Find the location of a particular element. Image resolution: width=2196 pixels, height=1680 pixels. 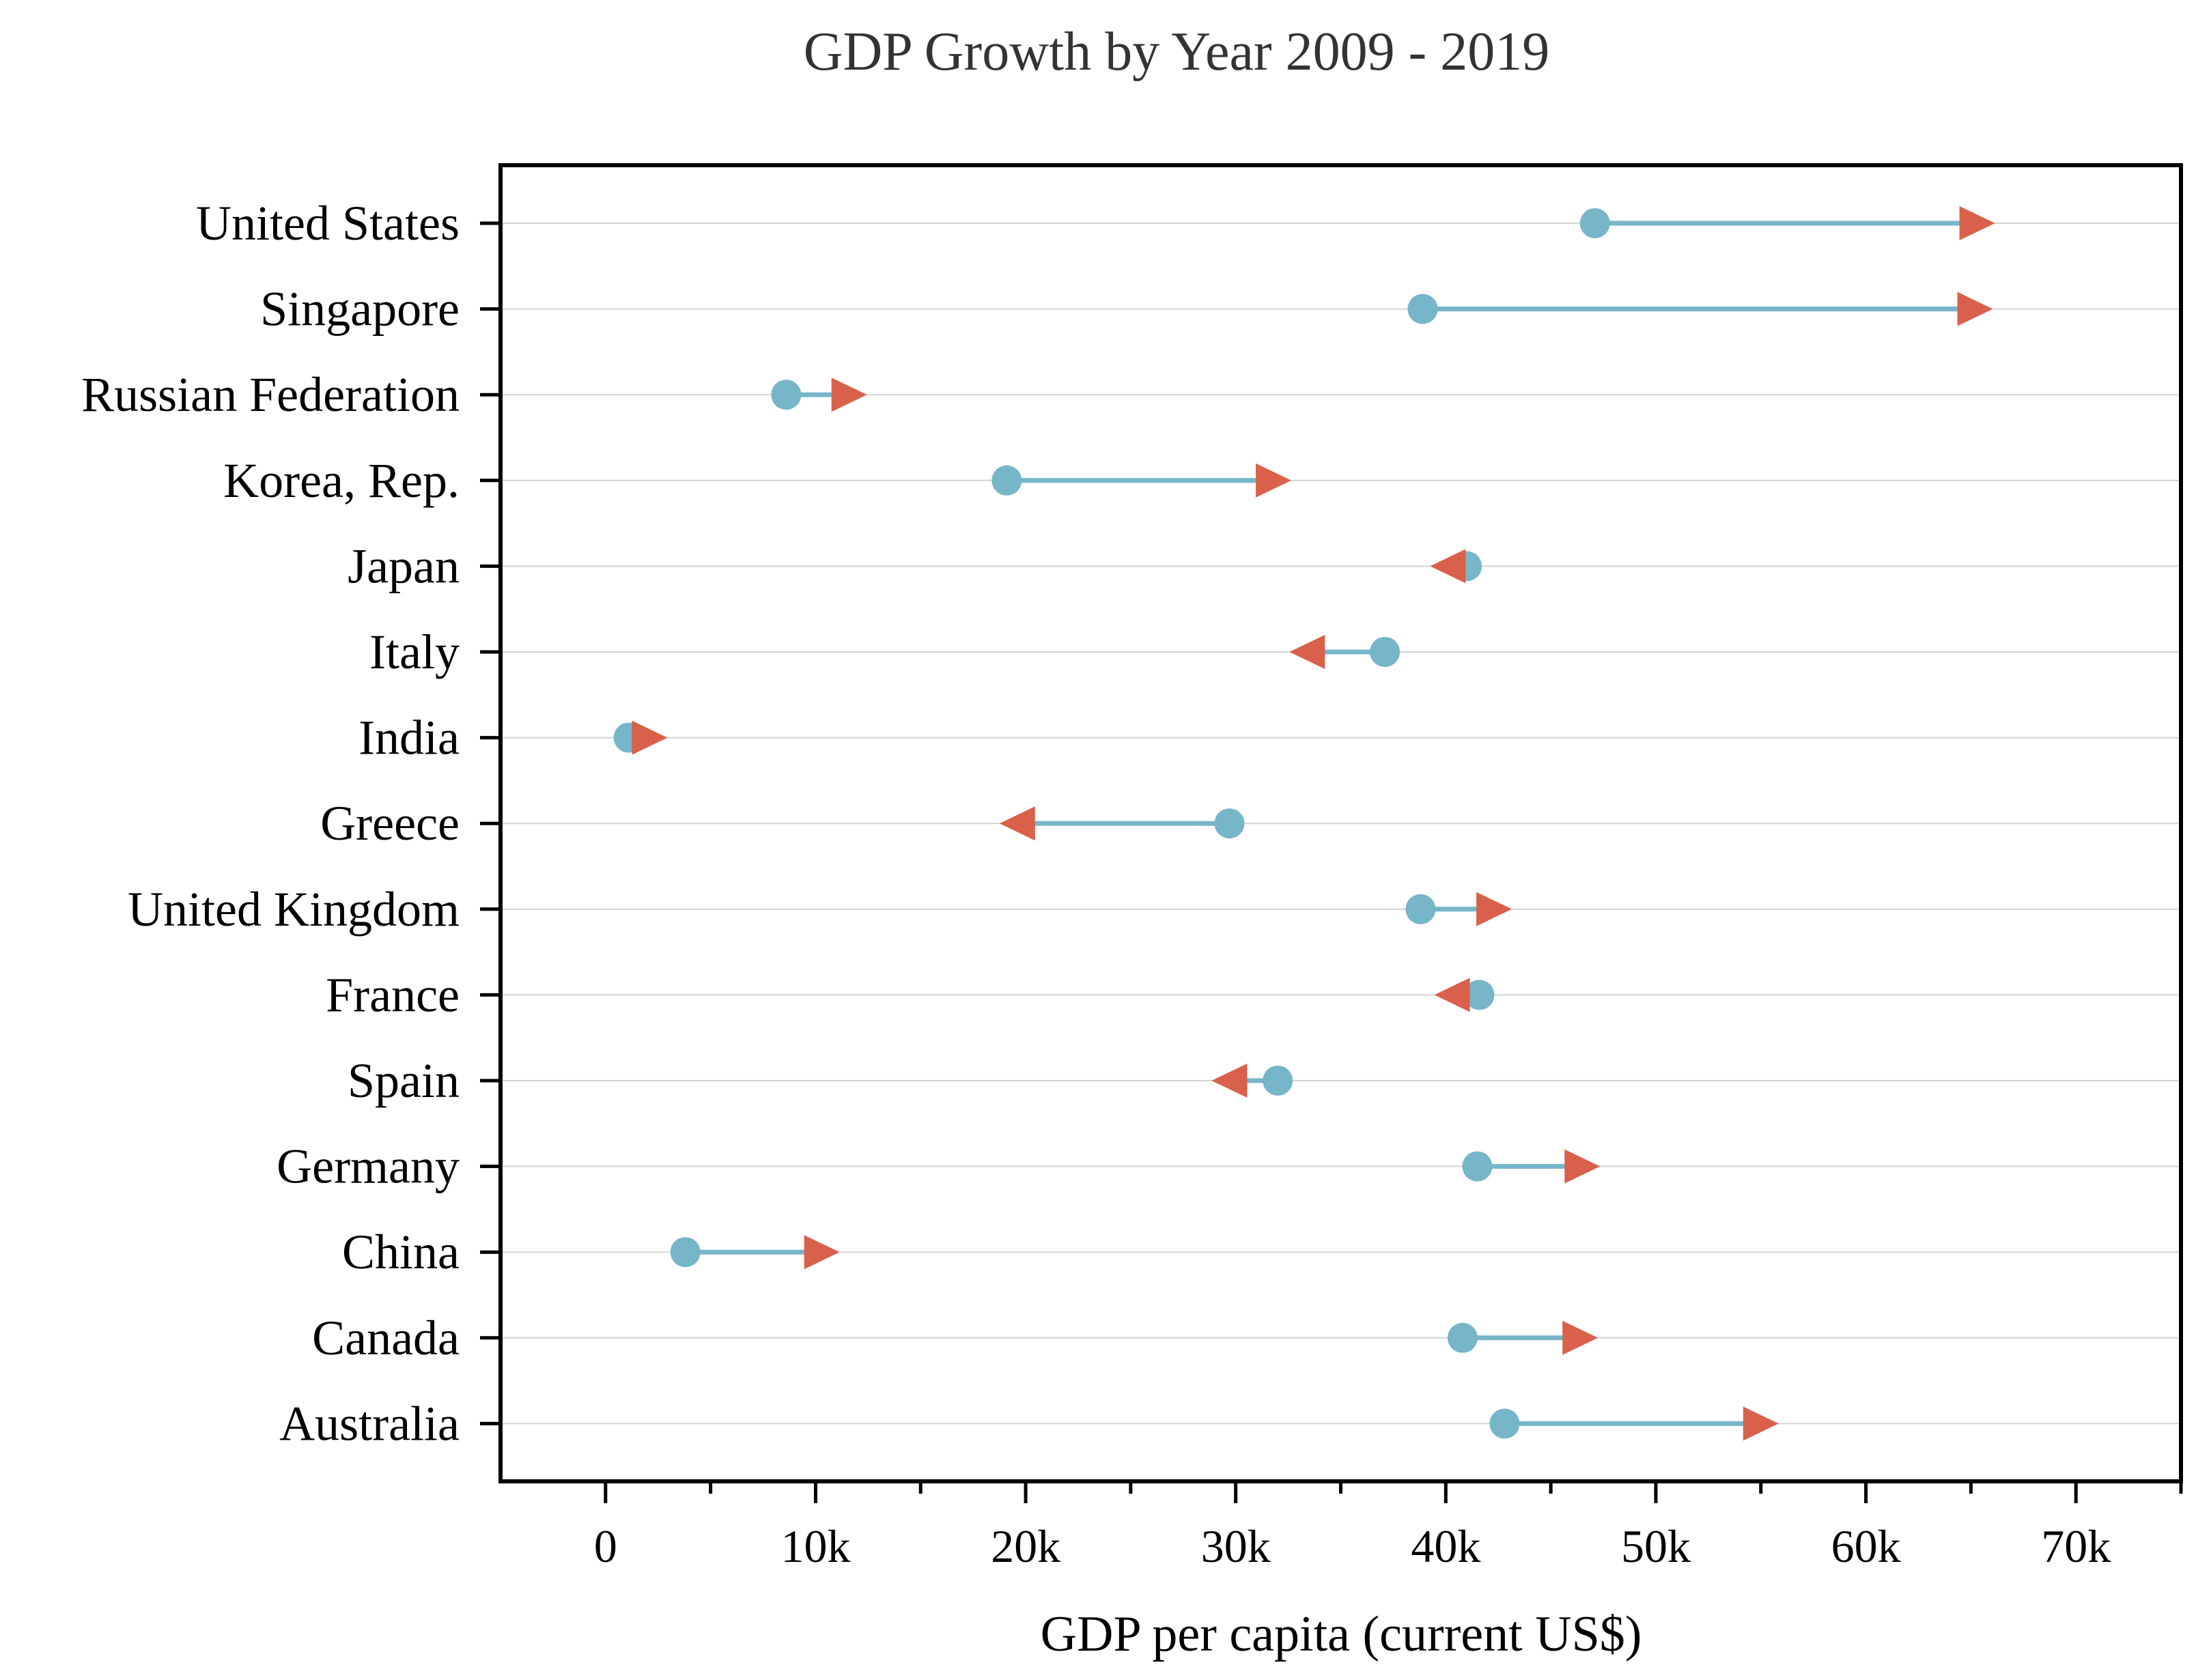

y-tick-label: China is located at coordinates (401, 1252).